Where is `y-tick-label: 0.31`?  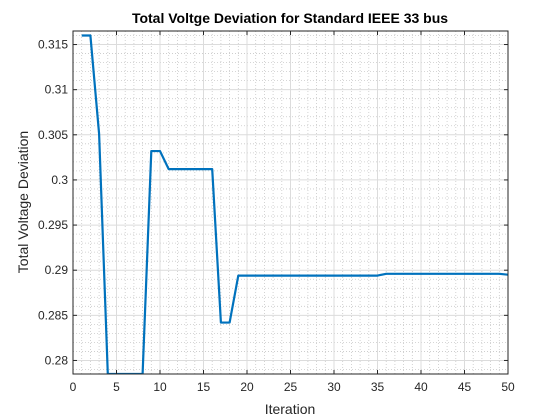
y-tick-label: 0.31 is located at coordinates (57, 90).